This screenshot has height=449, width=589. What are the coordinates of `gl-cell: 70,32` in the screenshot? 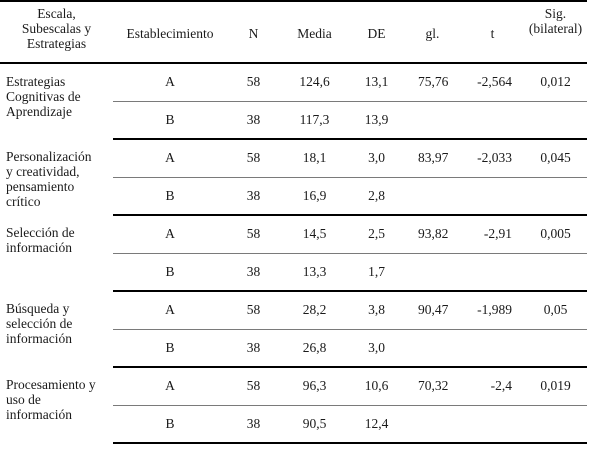 It's located at (432, 386).